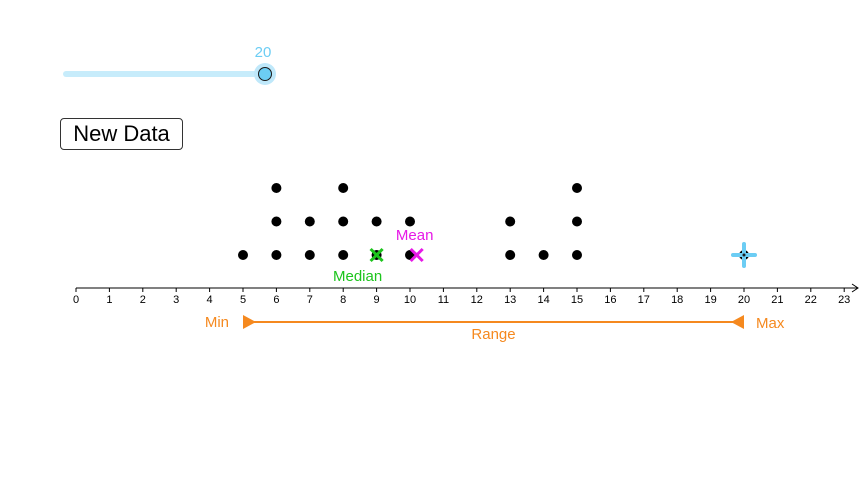  I want to click on mean-marker-b, so click(416, 255).